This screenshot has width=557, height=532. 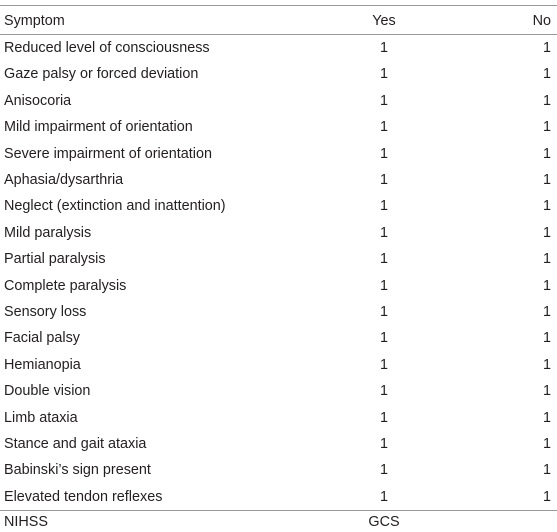 What do you see at coordinates (108, 153) in the screenshot?
I see `cell-symptom: Severe impairment of orientation` at bounding box center [108, 153].